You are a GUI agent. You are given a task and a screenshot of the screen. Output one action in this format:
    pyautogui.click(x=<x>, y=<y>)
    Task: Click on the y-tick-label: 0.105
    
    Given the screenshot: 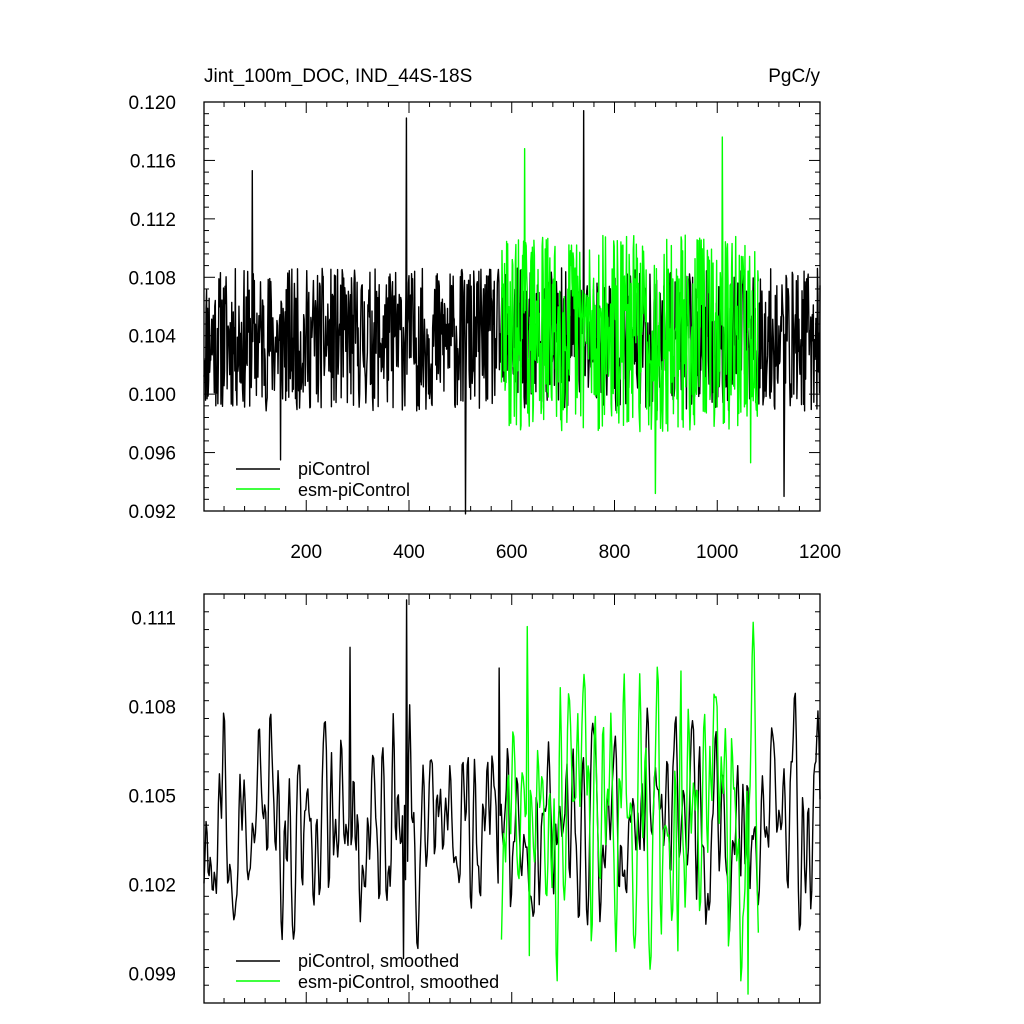 What is the action you would take?
    pyautogui.click(x=152, y=797)
    